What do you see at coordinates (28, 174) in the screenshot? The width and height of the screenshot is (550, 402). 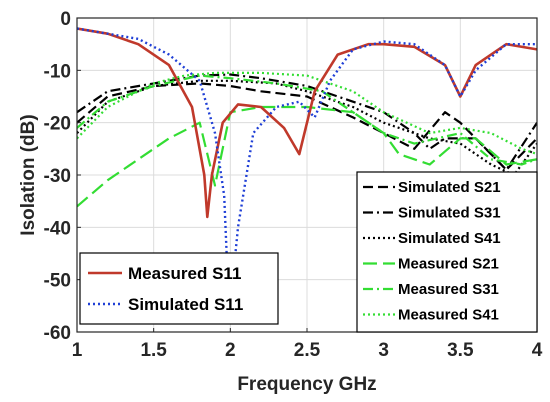 I see `y-axis-label: Isolation (dB)` at bounding box center [28, 174].